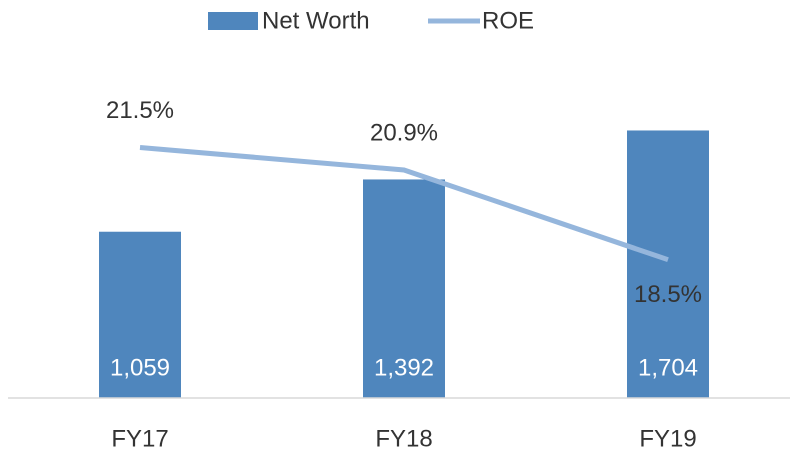 This screenshot has width=791, height=451. I want to click on x-tick-label: FY18, so click(403, 438).